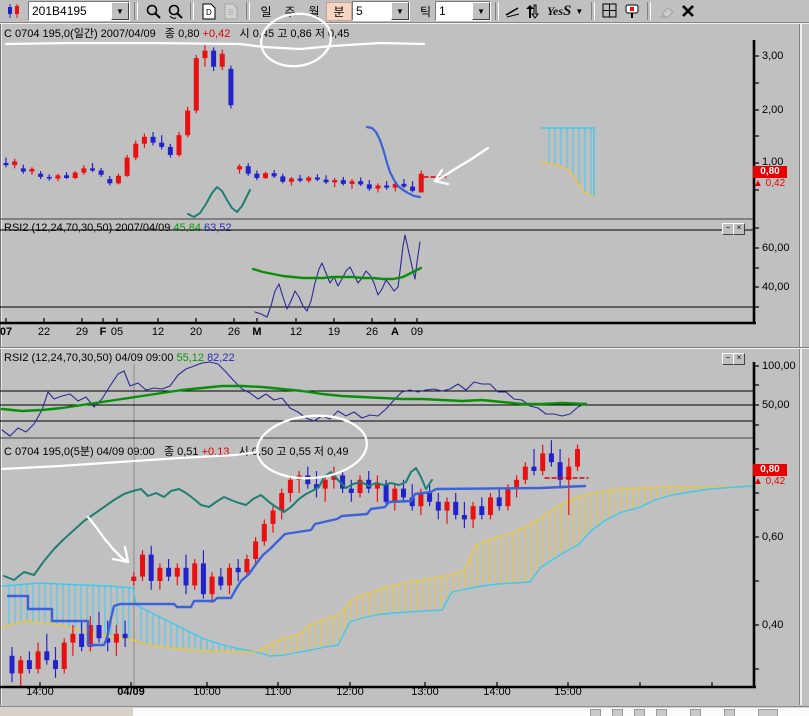 The image size is (809, 716). I want to click on zoom-in-icon, so click(153, 11).